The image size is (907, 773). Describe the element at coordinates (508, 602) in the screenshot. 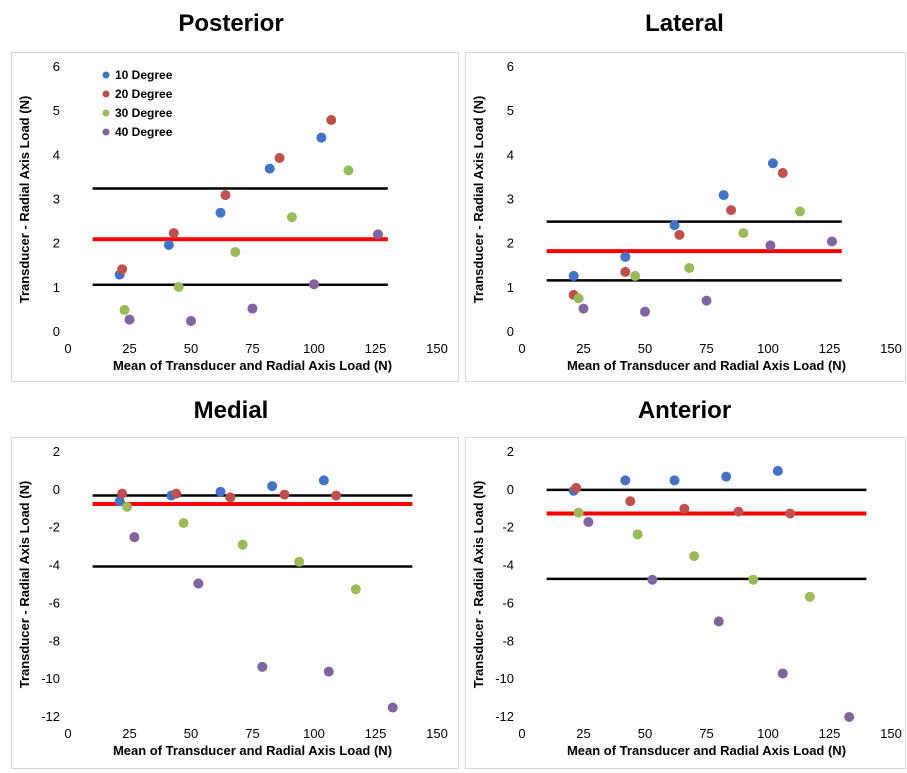

I see `y-tick-label: -6` at that location.